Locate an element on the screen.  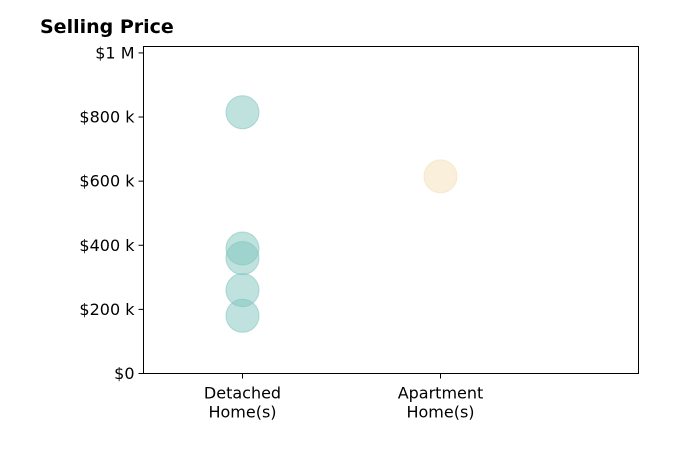
y-tick-label: $400 k is located at coordinates (107, 245).